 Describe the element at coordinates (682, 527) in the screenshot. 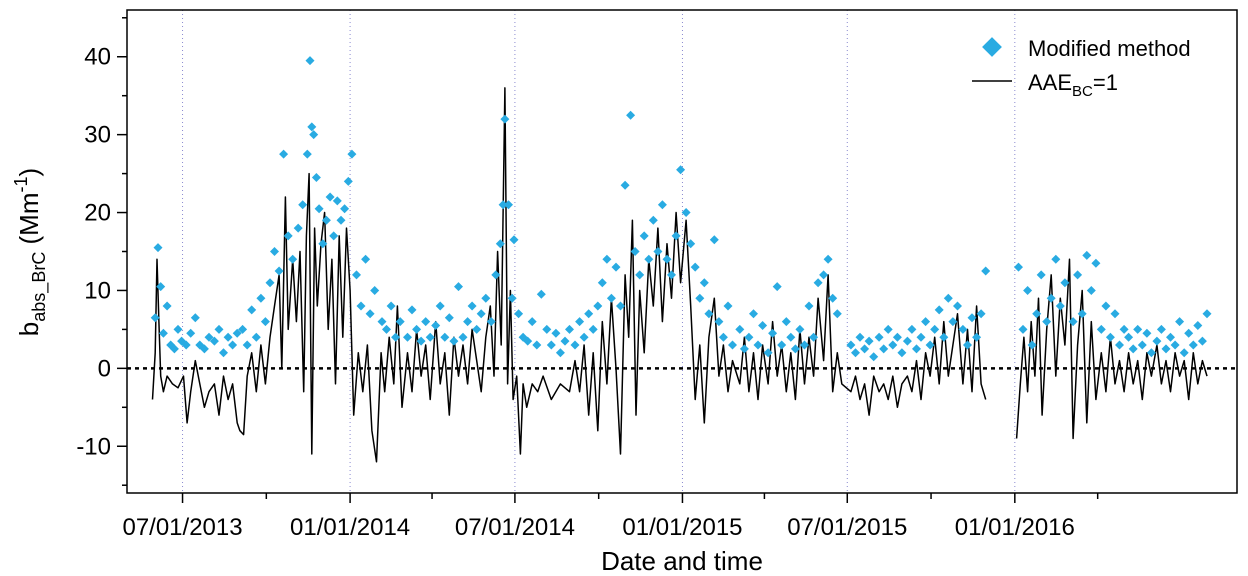

I see `x-tick-label: 01/01/2015` at that location.